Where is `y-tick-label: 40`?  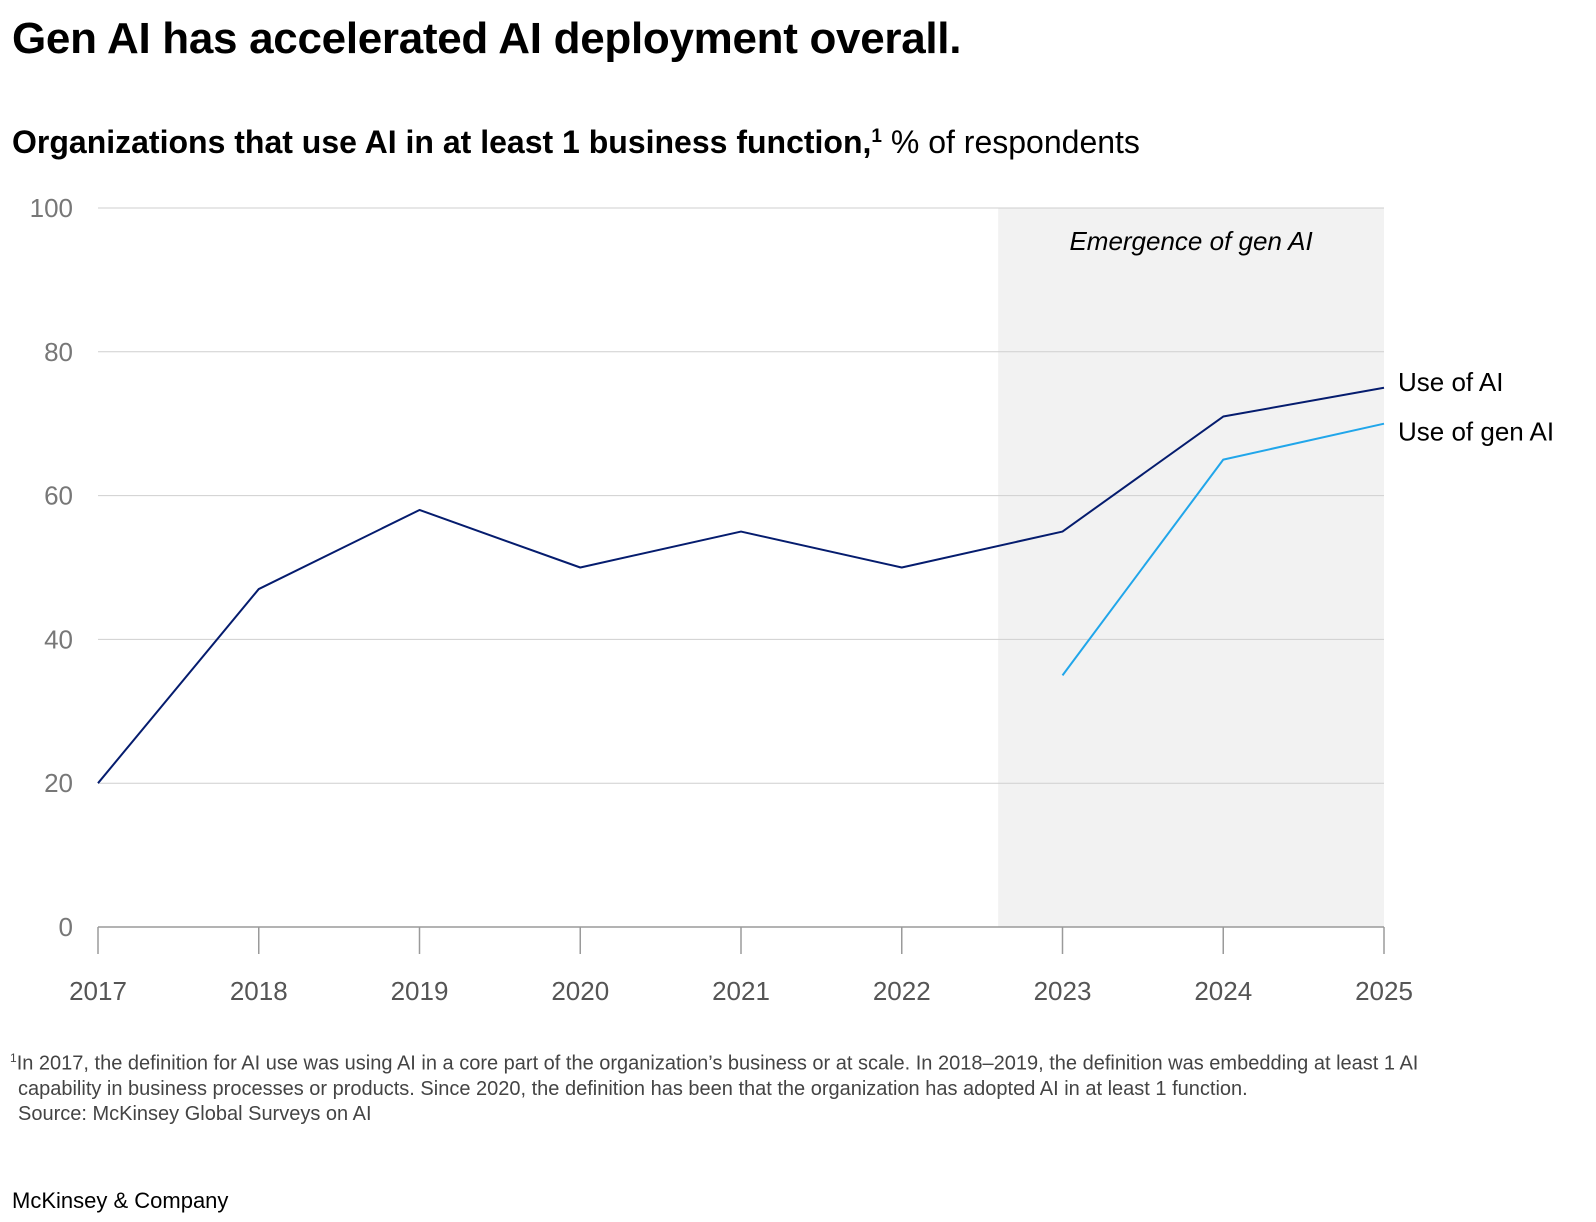
y-tick-label: 40 is located at coordinates (58, 639).